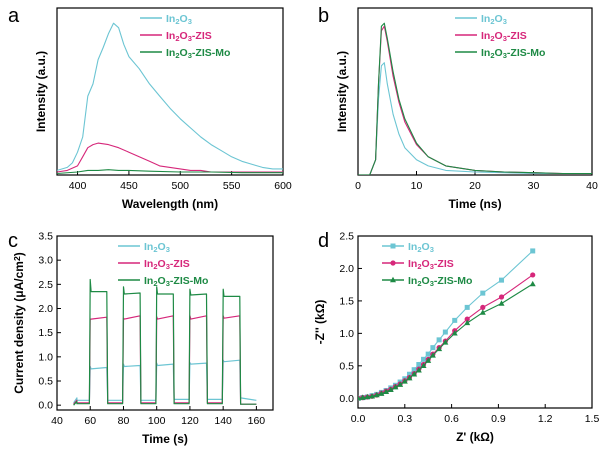 Image resolution: width=600 pixels, height=449 pixels. What do you see at coordinates (323, 241) in the screenshot?
I see `panel-letter: d` at bounding box center [323, 241].